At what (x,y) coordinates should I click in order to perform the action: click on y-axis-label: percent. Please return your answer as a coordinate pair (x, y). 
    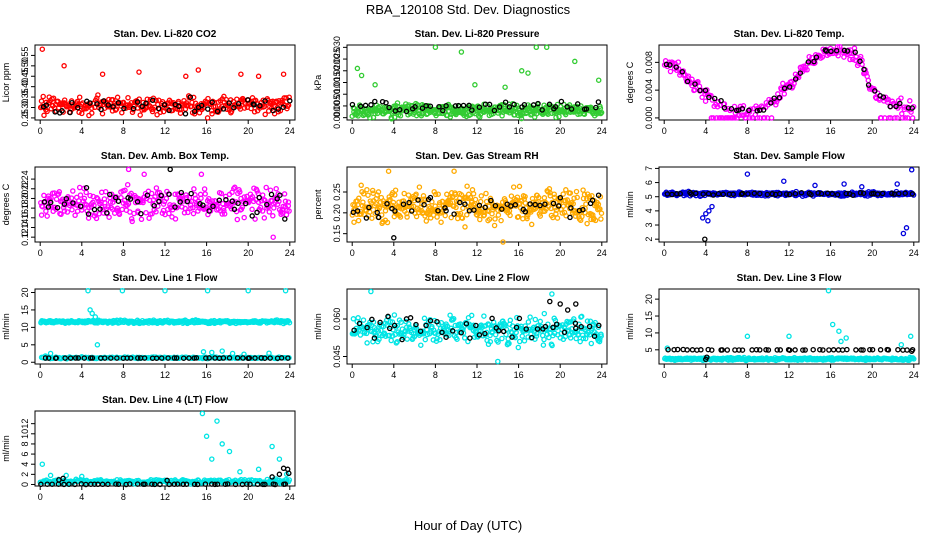
    Looking at the image, I should click on (318, 204).